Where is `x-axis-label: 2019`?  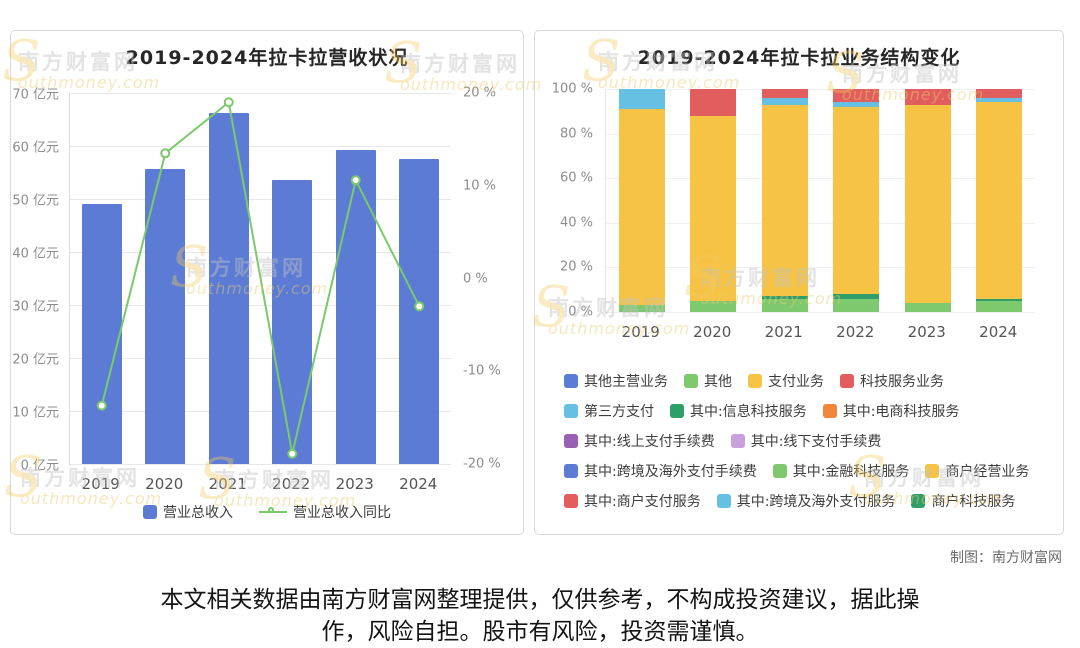 x-axis-label: 2019 is located at coordinates (100, 484).